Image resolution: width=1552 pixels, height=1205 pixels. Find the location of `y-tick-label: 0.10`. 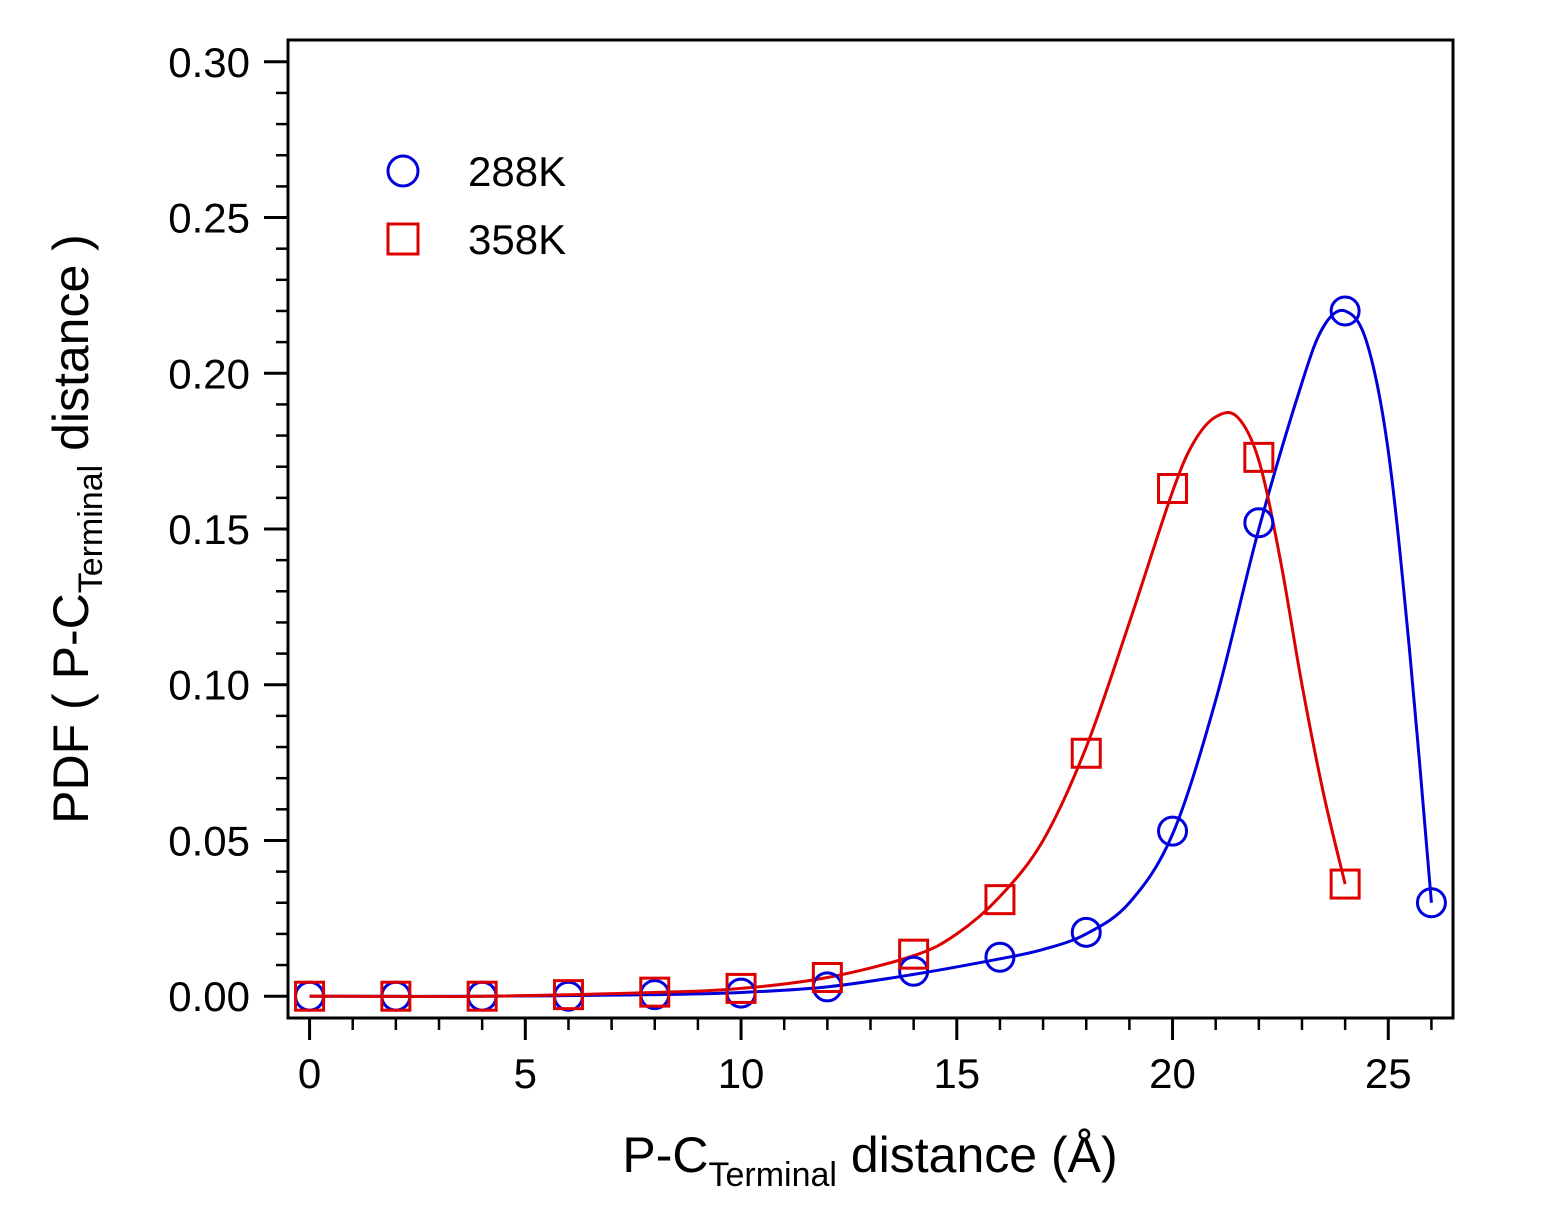

y-tick-label: 0.10 is located at coordinates (209, 685).